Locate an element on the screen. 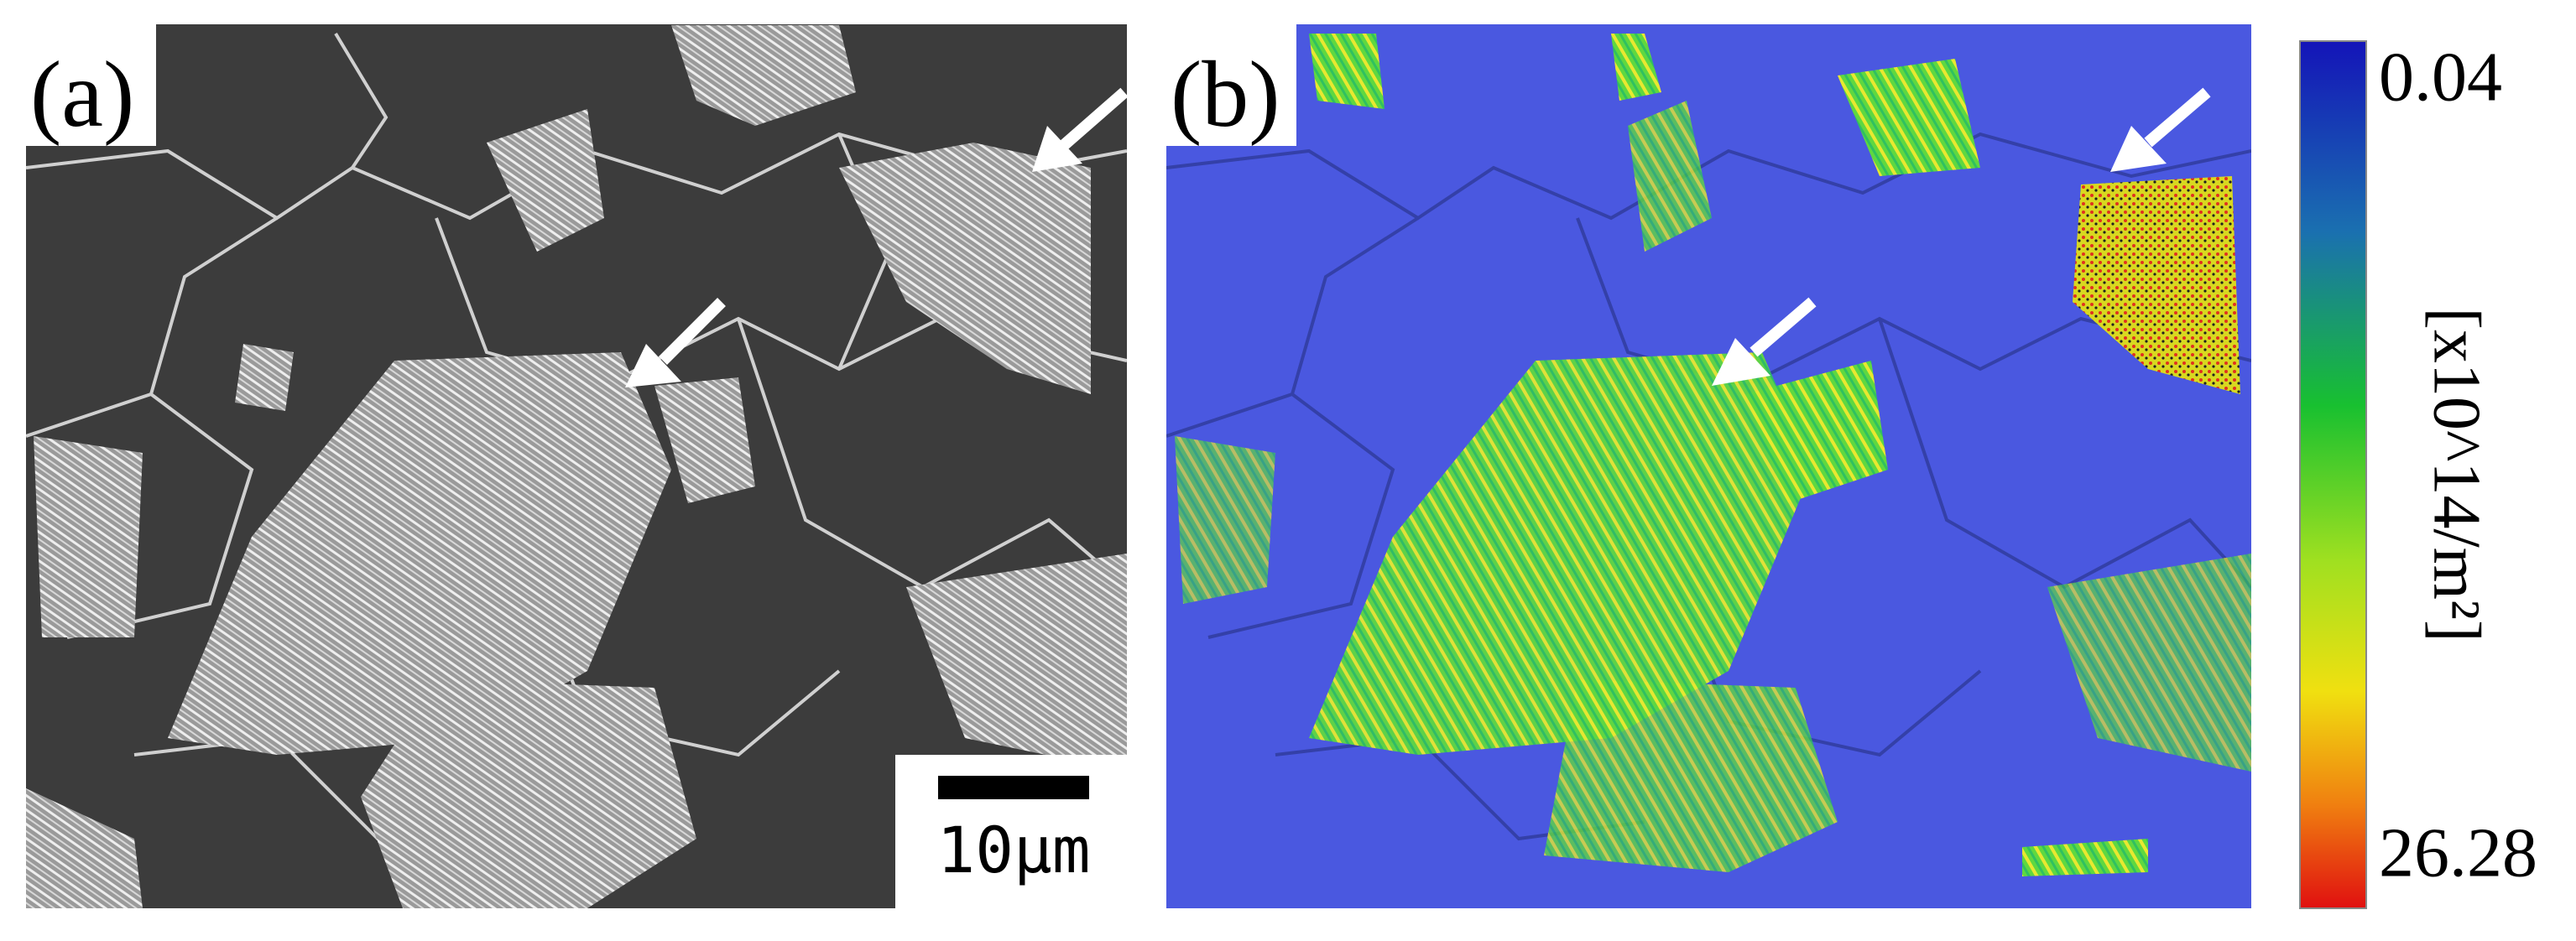  colorbar-min: 0.04 is located at coordinates (2440, 77).